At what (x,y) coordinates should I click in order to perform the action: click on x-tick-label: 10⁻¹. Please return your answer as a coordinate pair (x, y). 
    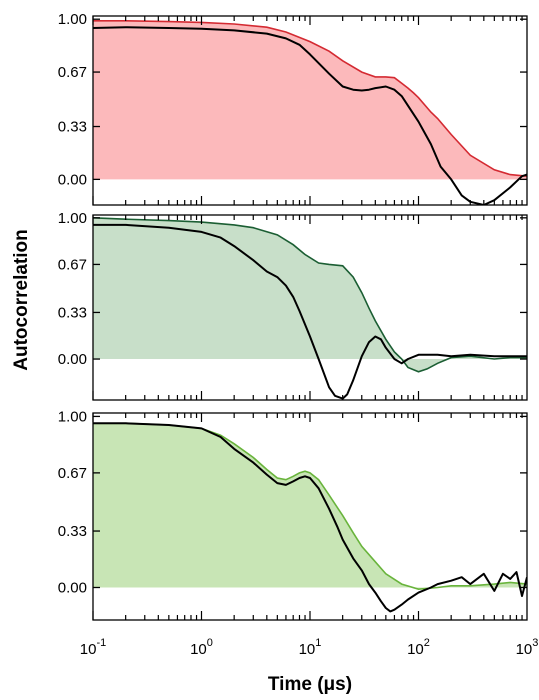
    Looking at the image, I should click on (93, 647).